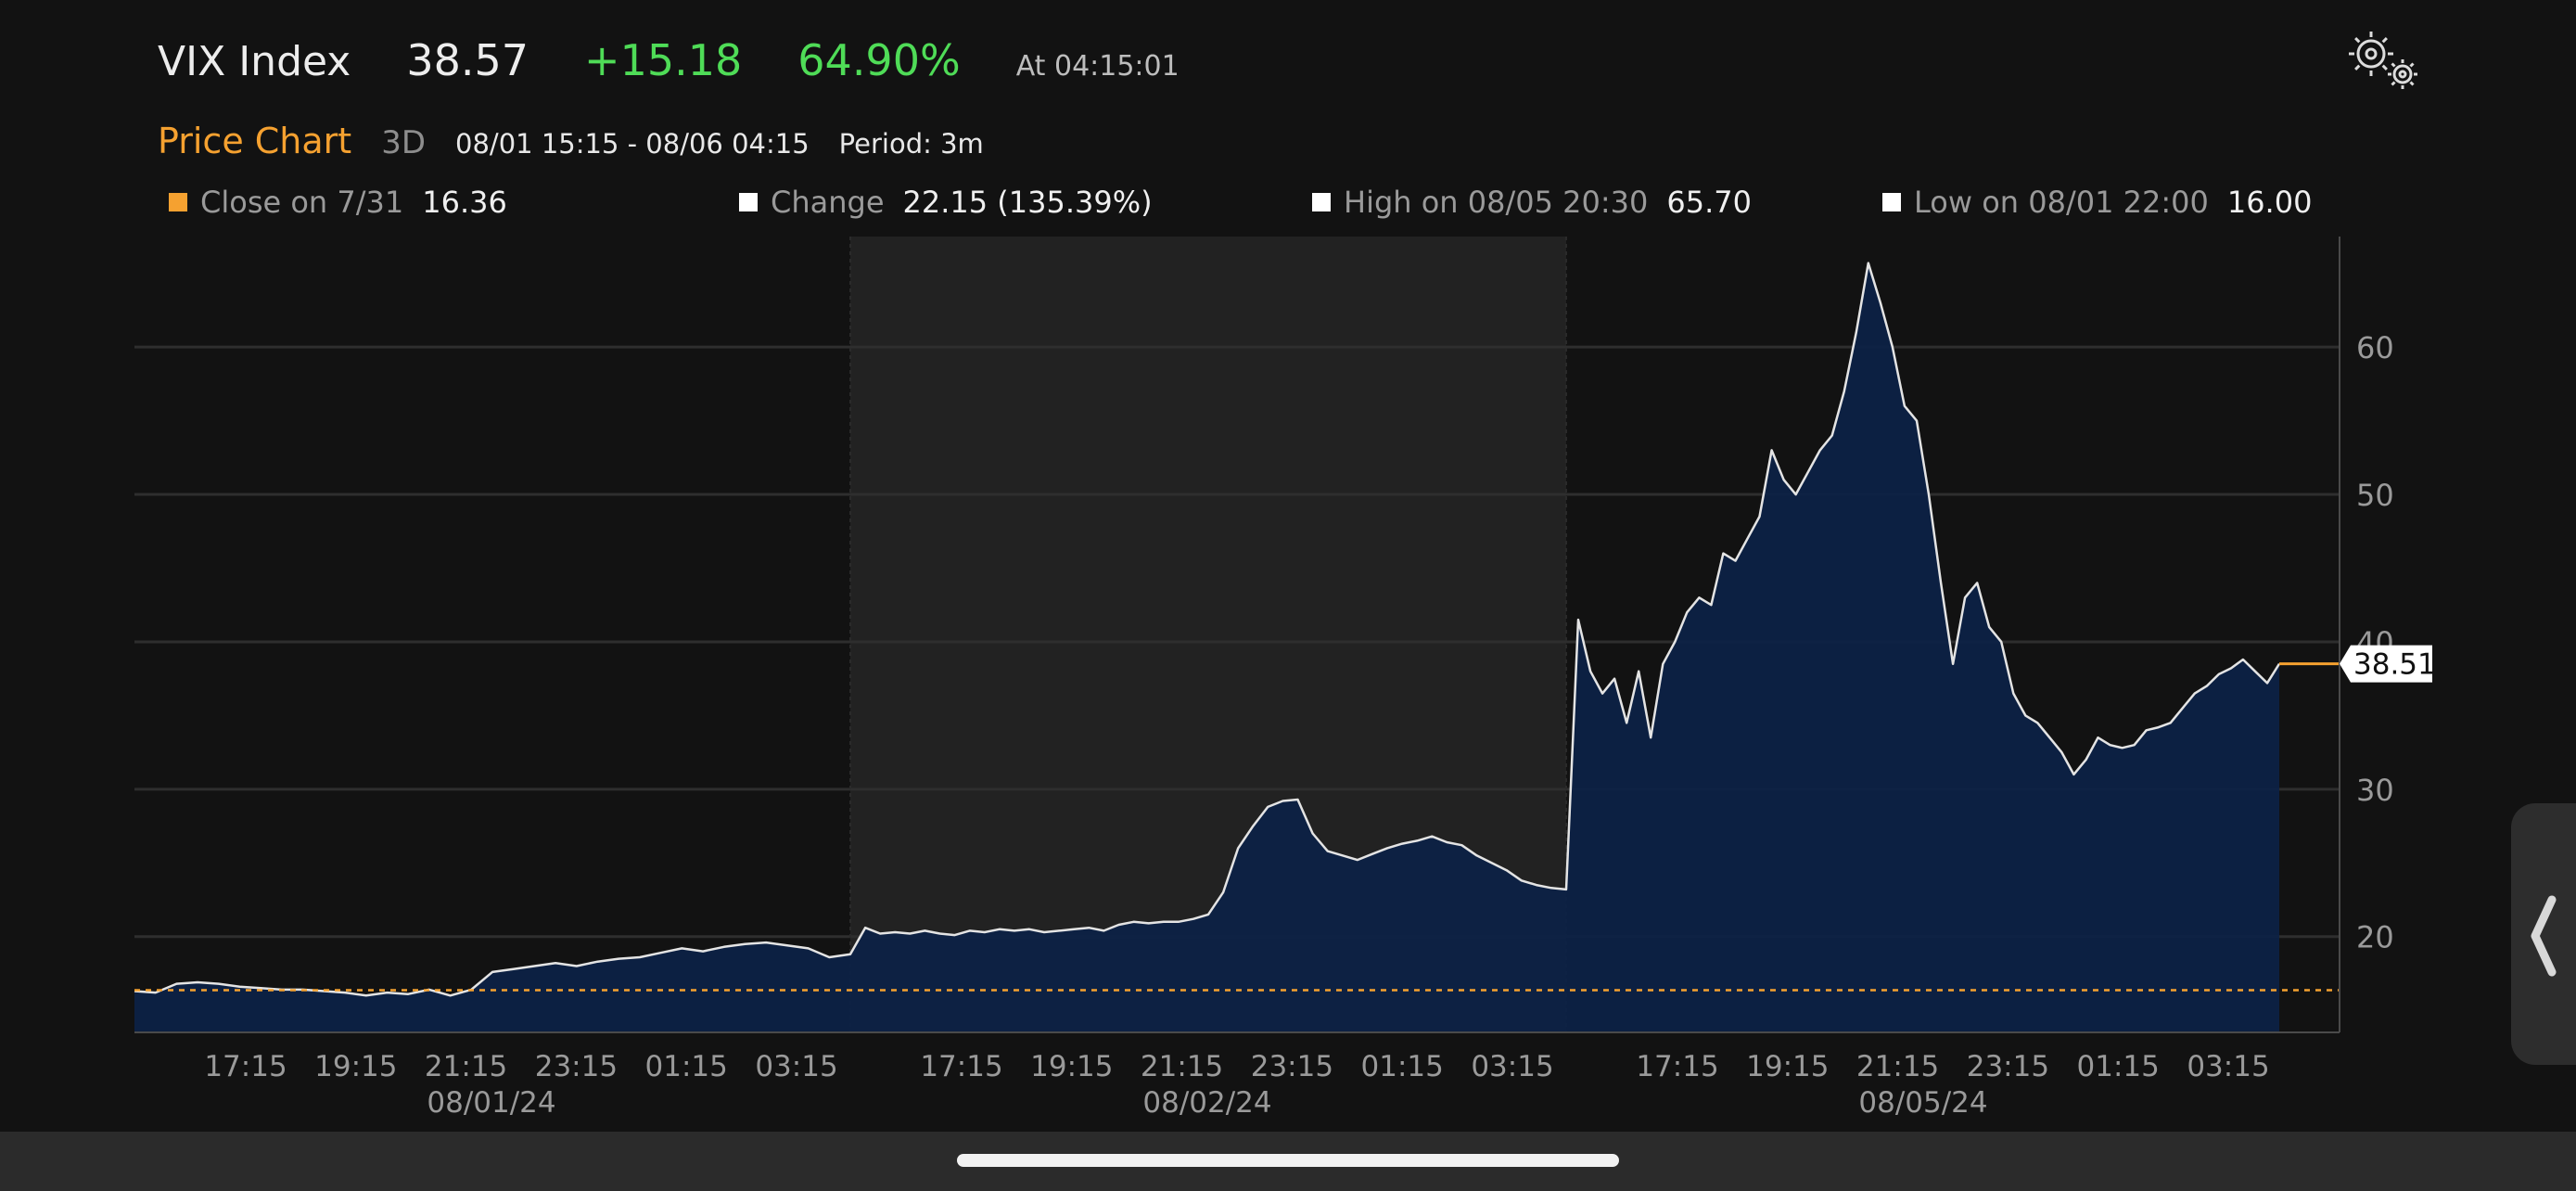 The width and height of the screenshot is (2576, 1191). Describe the element at coordinates (2270, 202) in the screenshot. I see `legend-low-value: 16.00` at that location.